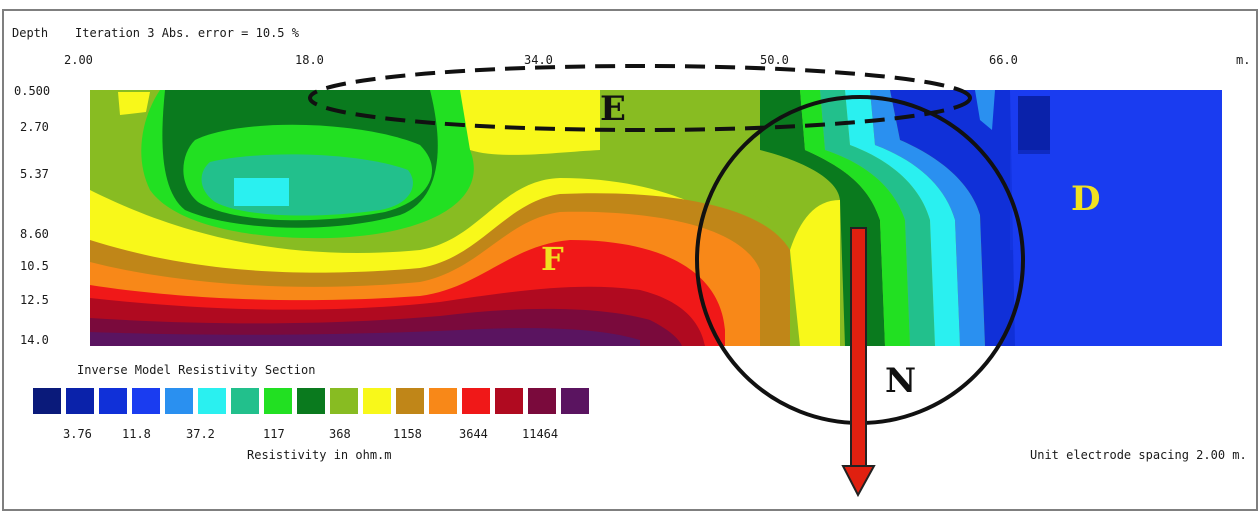 The width and height of the screenshot is (1260, 513). Describe the element at coordinates (473, 434) in the screenshot. I see `legend-label: 3644` at that location.